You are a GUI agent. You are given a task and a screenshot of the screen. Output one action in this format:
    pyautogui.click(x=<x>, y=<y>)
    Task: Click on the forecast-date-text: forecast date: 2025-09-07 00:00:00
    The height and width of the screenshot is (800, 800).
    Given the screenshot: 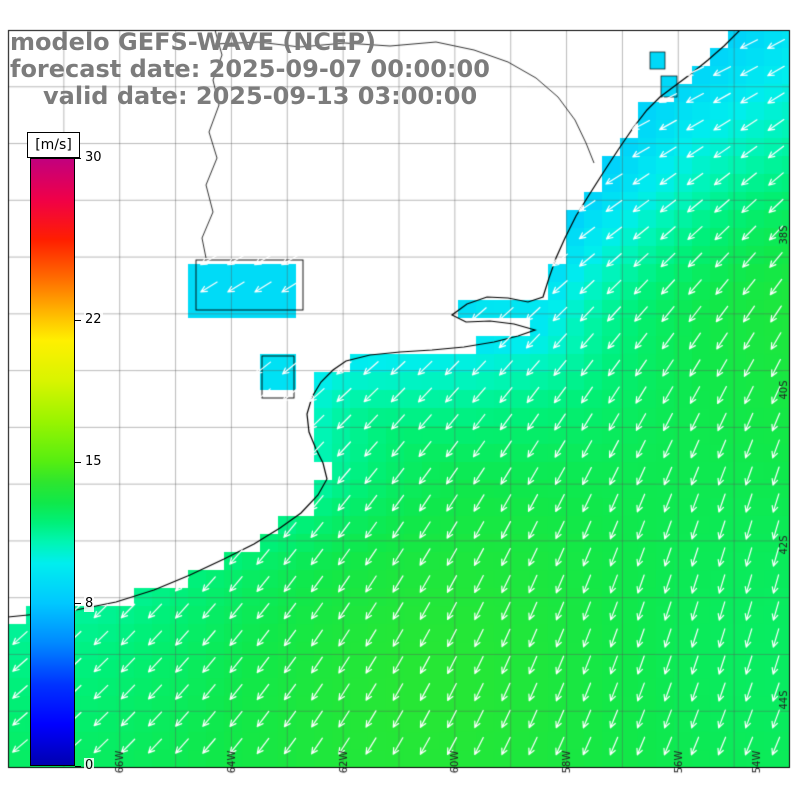 What is the action you would take?
    pyautogui.click(x=250, y=69)
    